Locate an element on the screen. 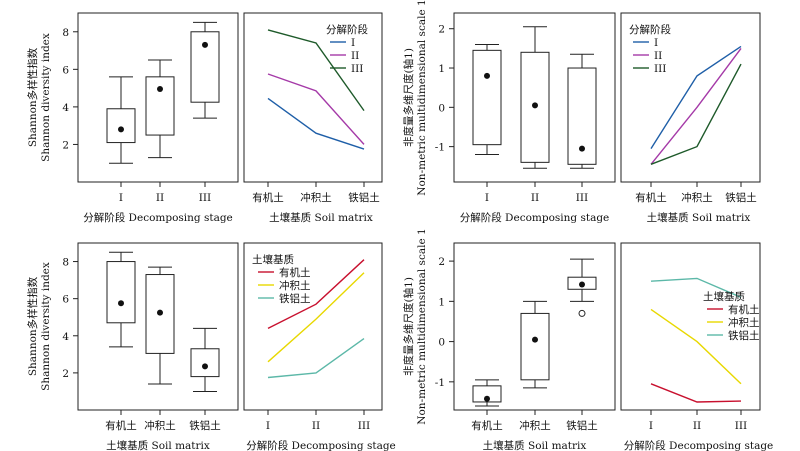 This screenshot has height=451, width=800. legend-entry: 铁铝土 is located at coordinates (744, 335).